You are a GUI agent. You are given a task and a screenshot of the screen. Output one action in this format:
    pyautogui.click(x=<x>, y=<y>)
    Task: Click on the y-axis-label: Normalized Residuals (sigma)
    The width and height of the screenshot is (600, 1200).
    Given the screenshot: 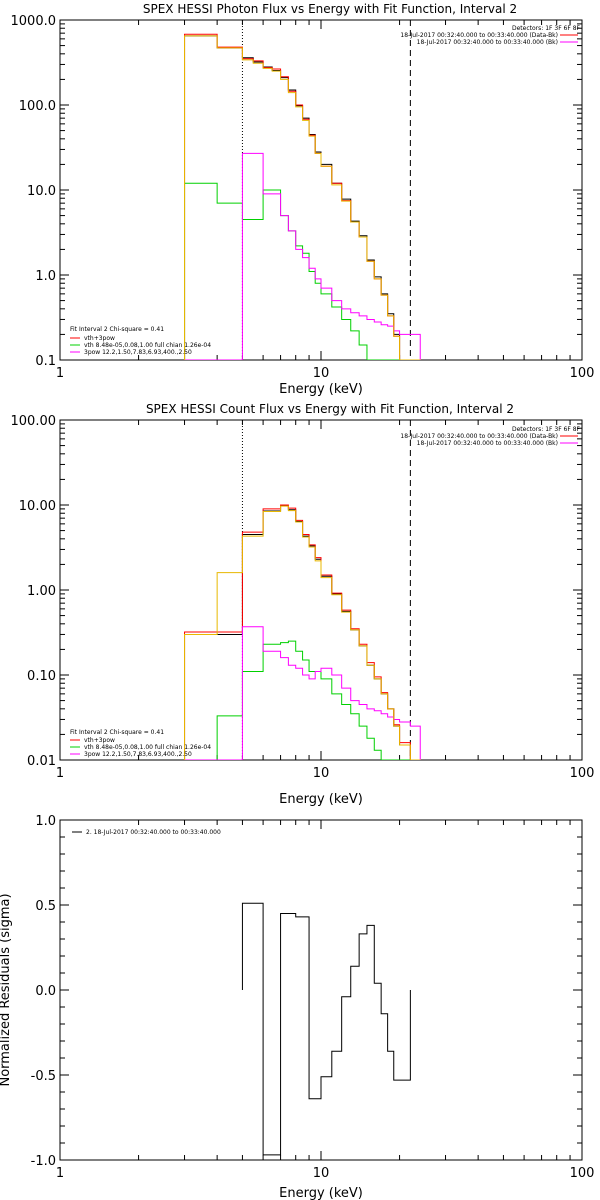 What is the action you would take?
    pyautogui.click(x=6, y=989)
    